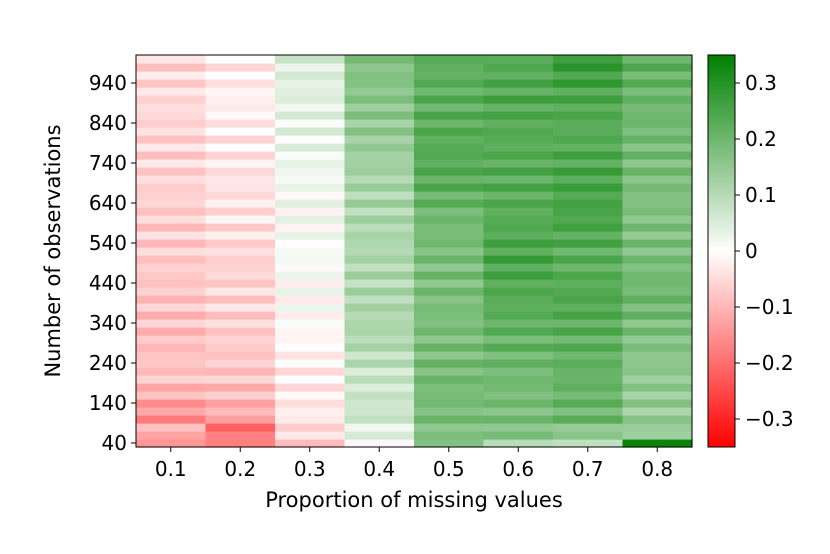  I want to click on x-tick-label: 0.6, so click(518, 469).